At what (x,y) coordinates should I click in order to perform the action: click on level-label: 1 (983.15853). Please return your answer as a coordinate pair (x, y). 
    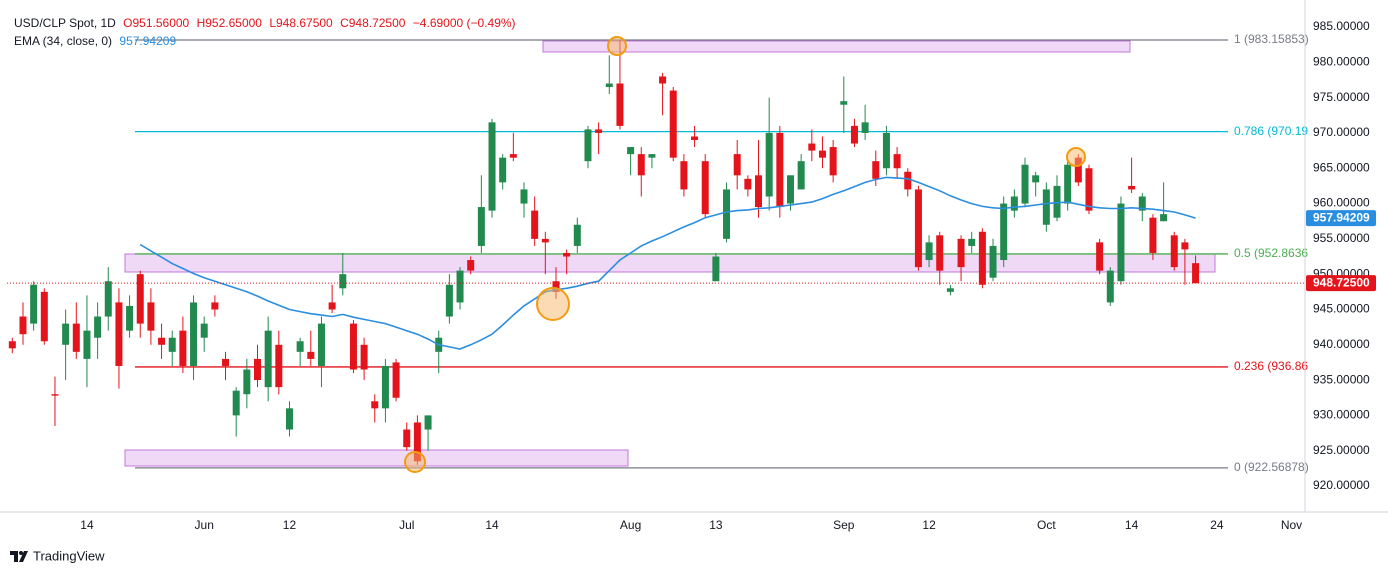
    Looking at the image, I should click on (1271, 39).